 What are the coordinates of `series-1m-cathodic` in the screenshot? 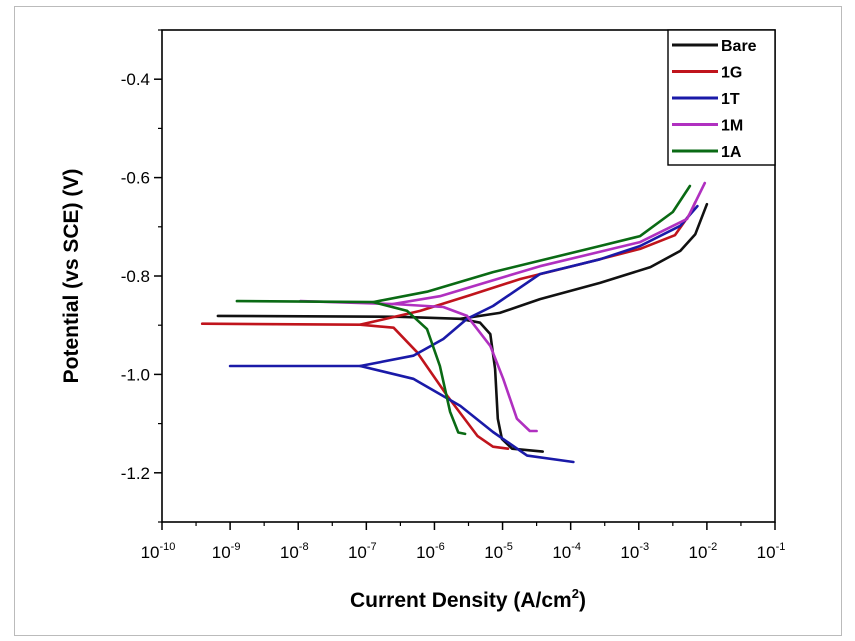 It's located at (418, 366).